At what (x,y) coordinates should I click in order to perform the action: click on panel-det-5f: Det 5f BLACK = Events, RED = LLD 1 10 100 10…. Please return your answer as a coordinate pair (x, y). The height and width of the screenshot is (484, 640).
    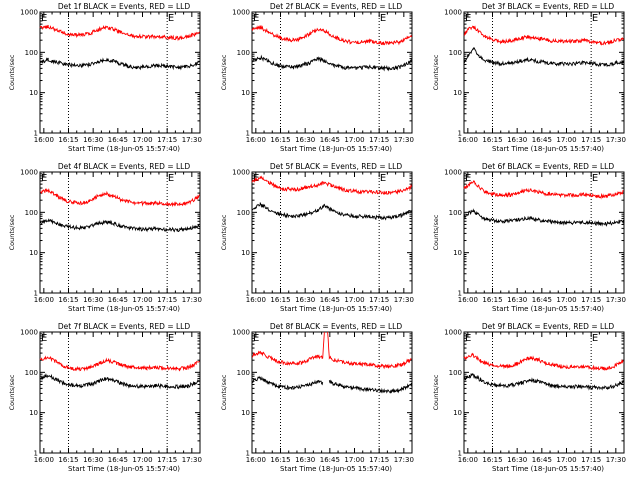
    Looking at the image, I should click on (317, 237).